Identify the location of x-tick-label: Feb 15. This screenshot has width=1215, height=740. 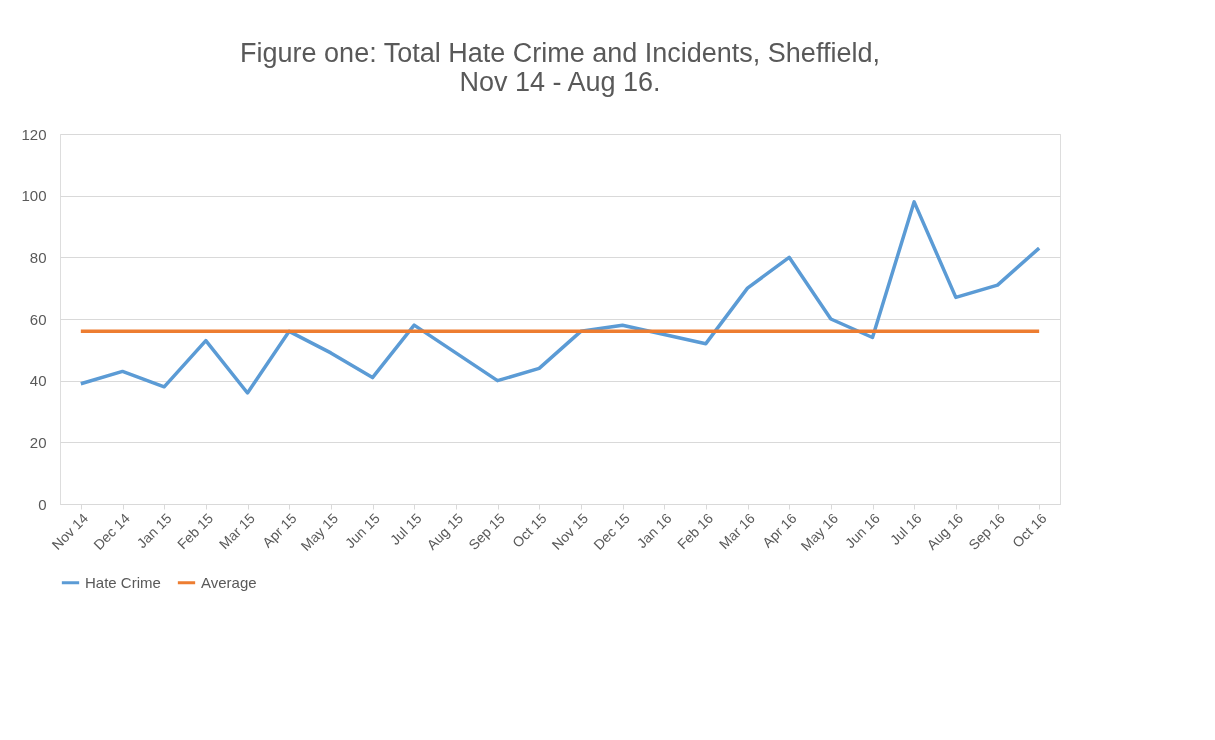
(195, 531).